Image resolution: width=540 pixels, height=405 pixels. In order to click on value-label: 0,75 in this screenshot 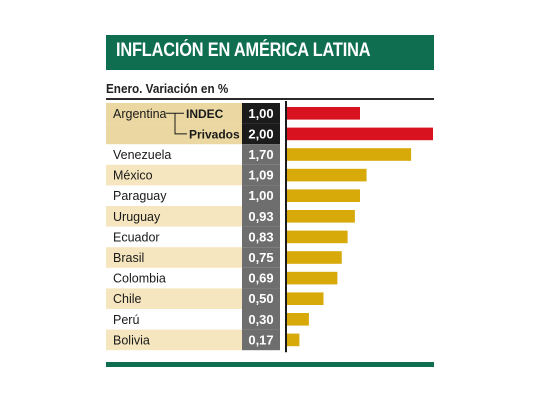, I will do `click(260, 257)`.